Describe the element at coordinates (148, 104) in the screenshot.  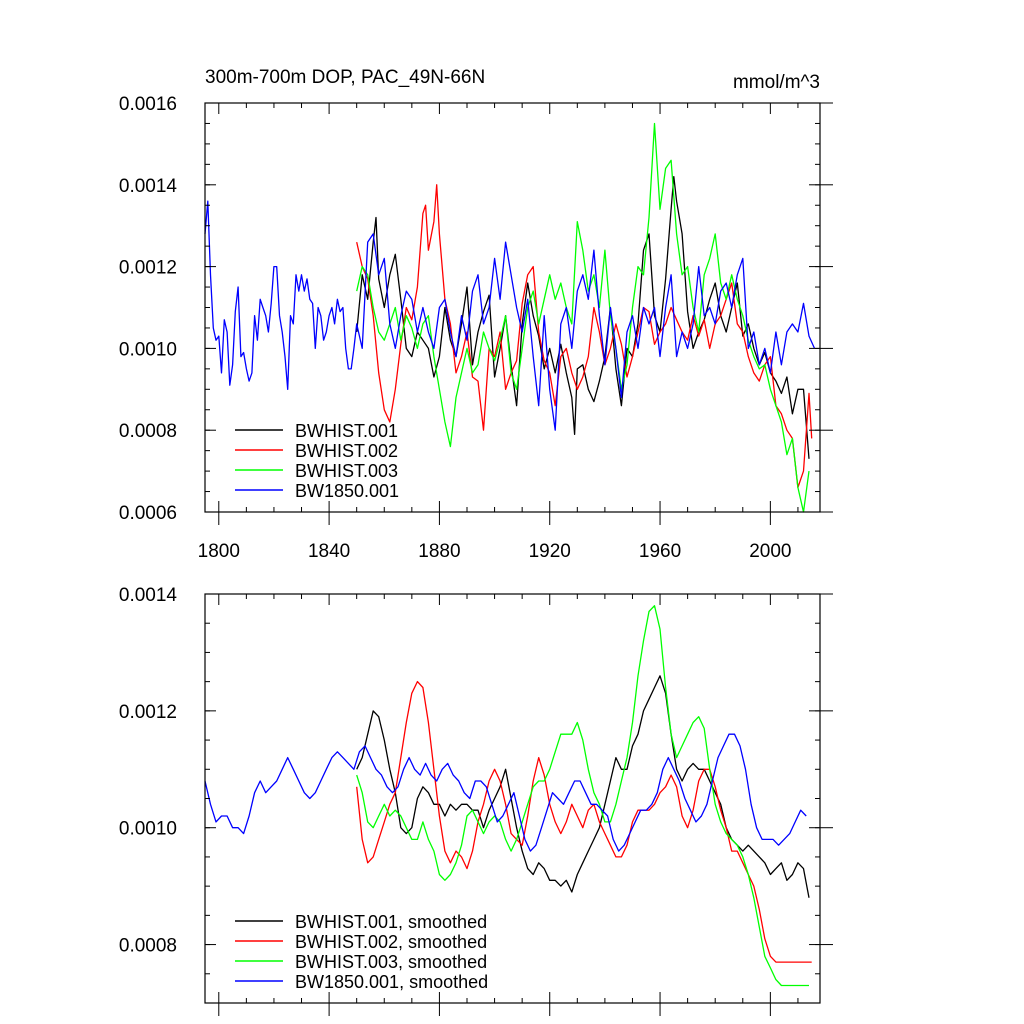
I see `y-tick-label: 0.0016` at that location.